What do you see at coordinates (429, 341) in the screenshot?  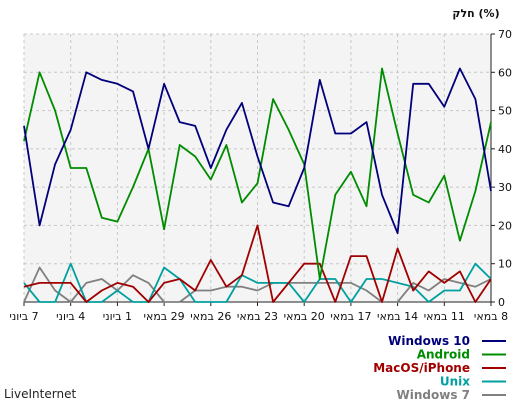 I see `legend-label-windows-10: Windows 10` at bounding box center [429, 341].